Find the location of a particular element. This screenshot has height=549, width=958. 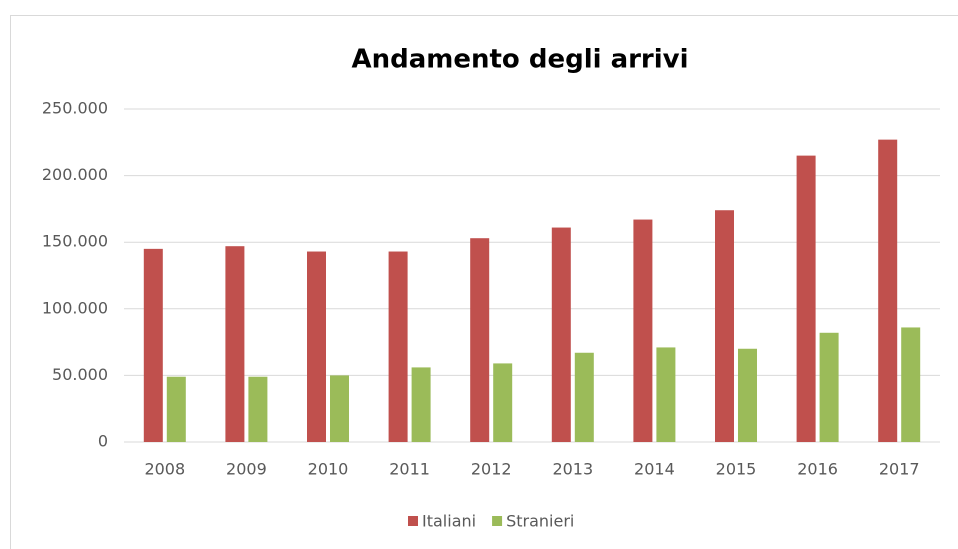

y-tick-label: 150.000 is located at coordinates (75, 241).